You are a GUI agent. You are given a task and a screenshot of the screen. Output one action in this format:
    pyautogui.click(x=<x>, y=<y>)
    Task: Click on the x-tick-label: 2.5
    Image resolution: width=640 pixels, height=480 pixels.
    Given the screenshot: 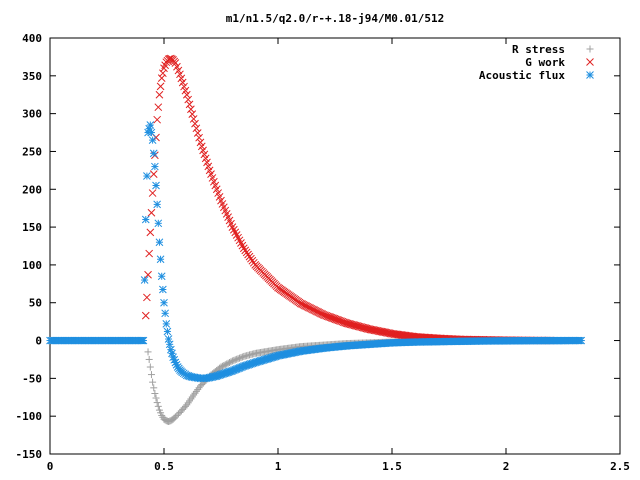 What is the action you would take?
    pyautogui.click(x=620, y=466)
    